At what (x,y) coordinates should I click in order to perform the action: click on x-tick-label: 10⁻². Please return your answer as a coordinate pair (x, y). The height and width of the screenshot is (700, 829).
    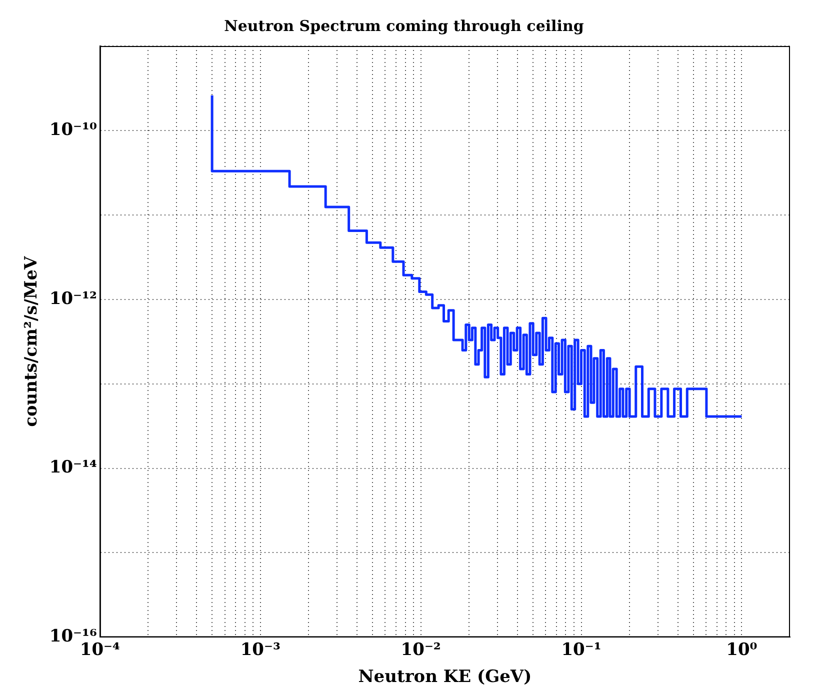
    Looking at the image, I should click on (420, 650).